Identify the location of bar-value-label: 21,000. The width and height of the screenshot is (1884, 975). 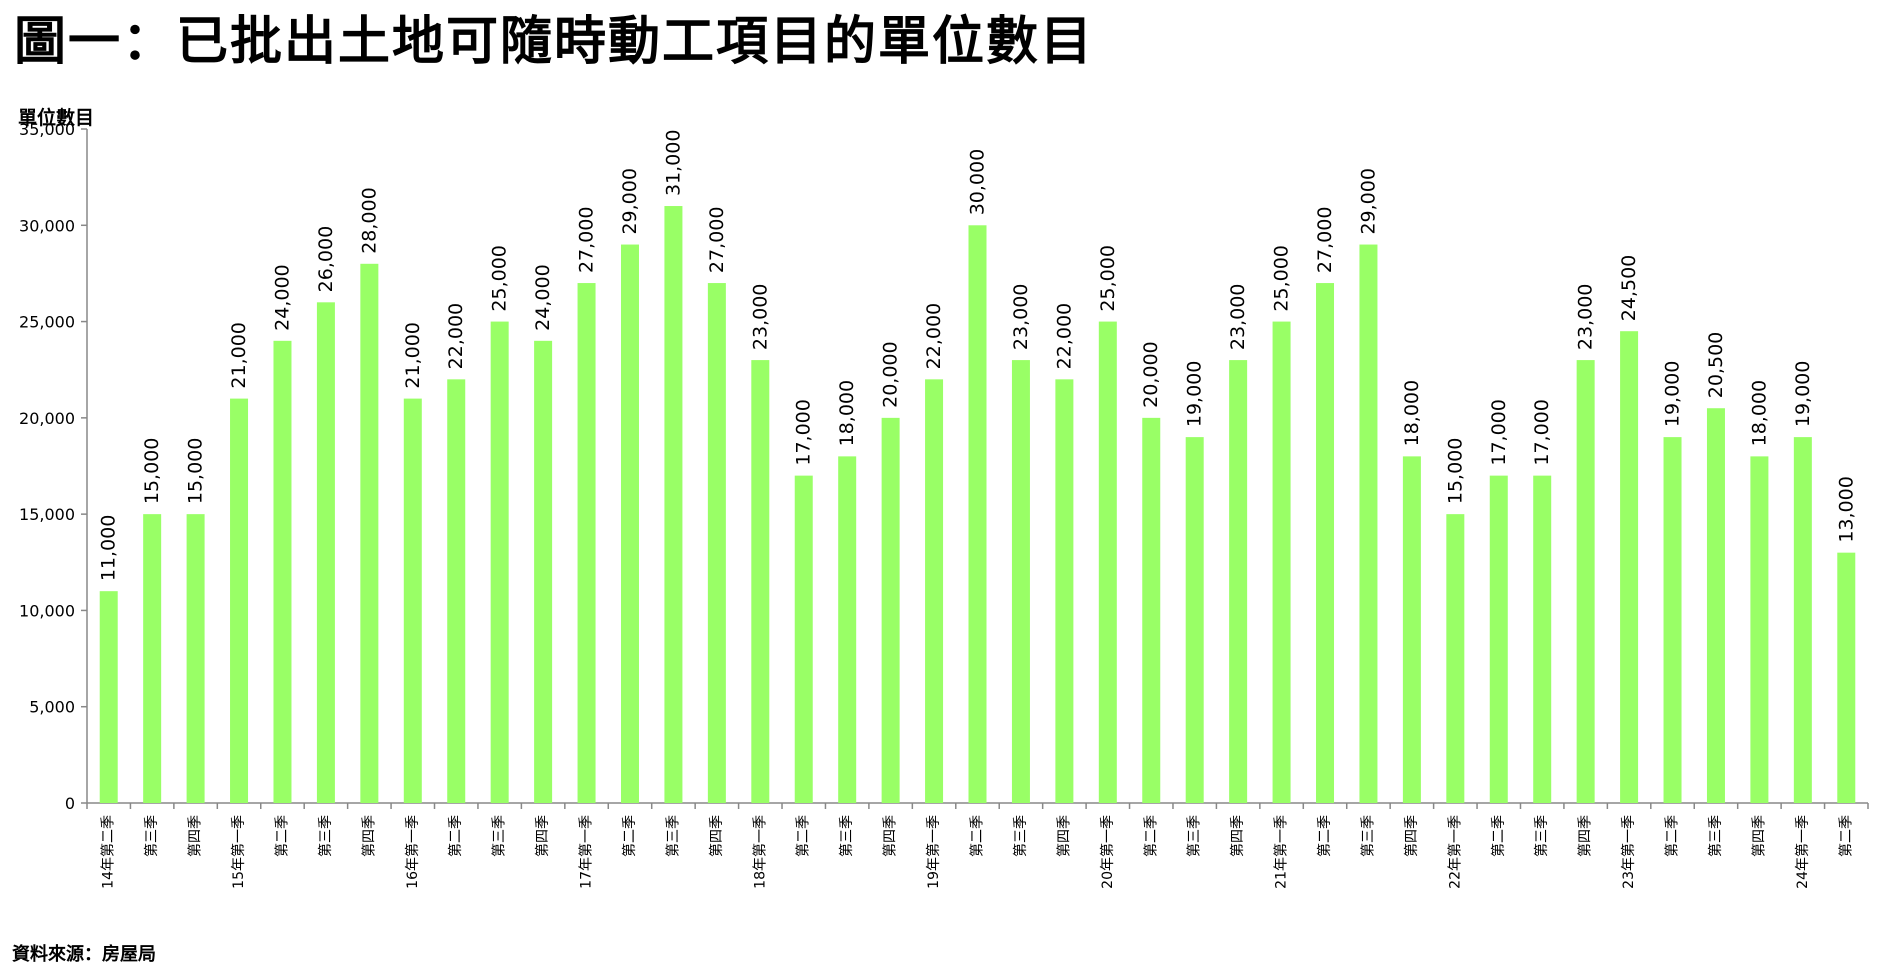
(239, 355).